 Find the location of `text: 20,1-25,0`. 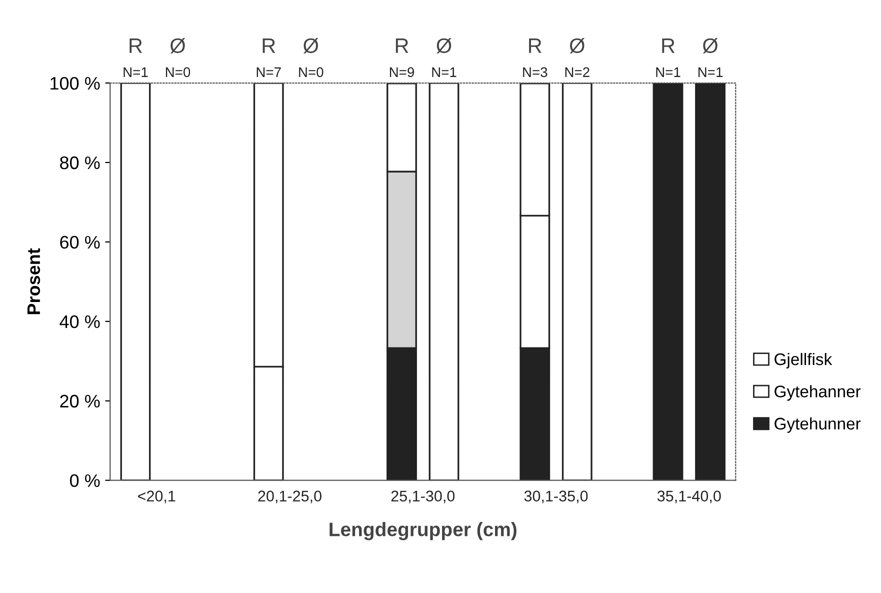

text: 20,1-25,0 is located at coordinates (290, 497).